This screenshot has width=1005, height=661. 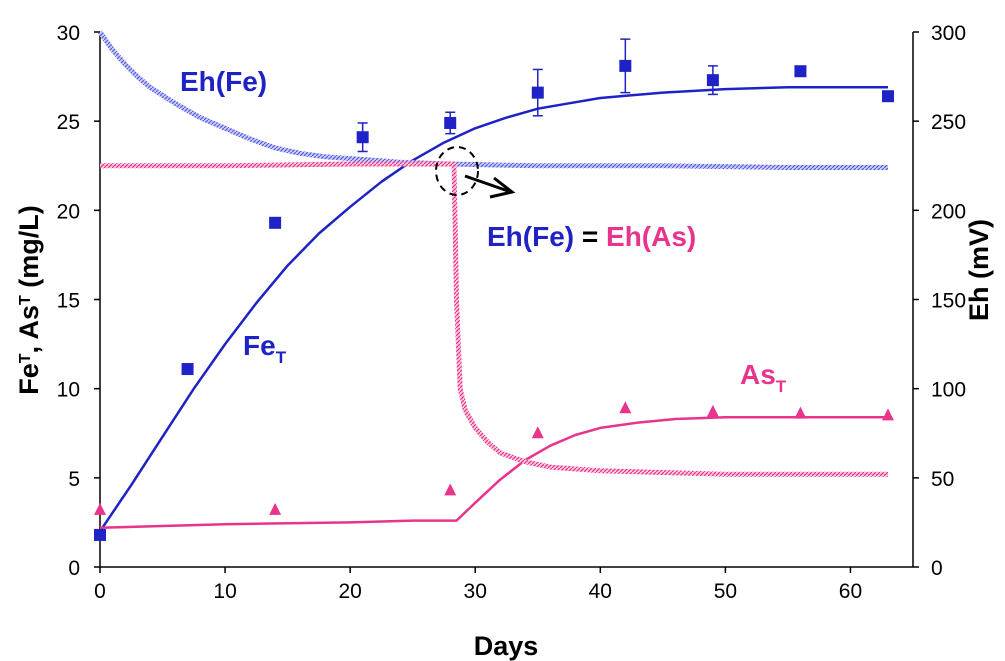 I want to click on y-left-tick-label: 10, so click(x=68, y=390).